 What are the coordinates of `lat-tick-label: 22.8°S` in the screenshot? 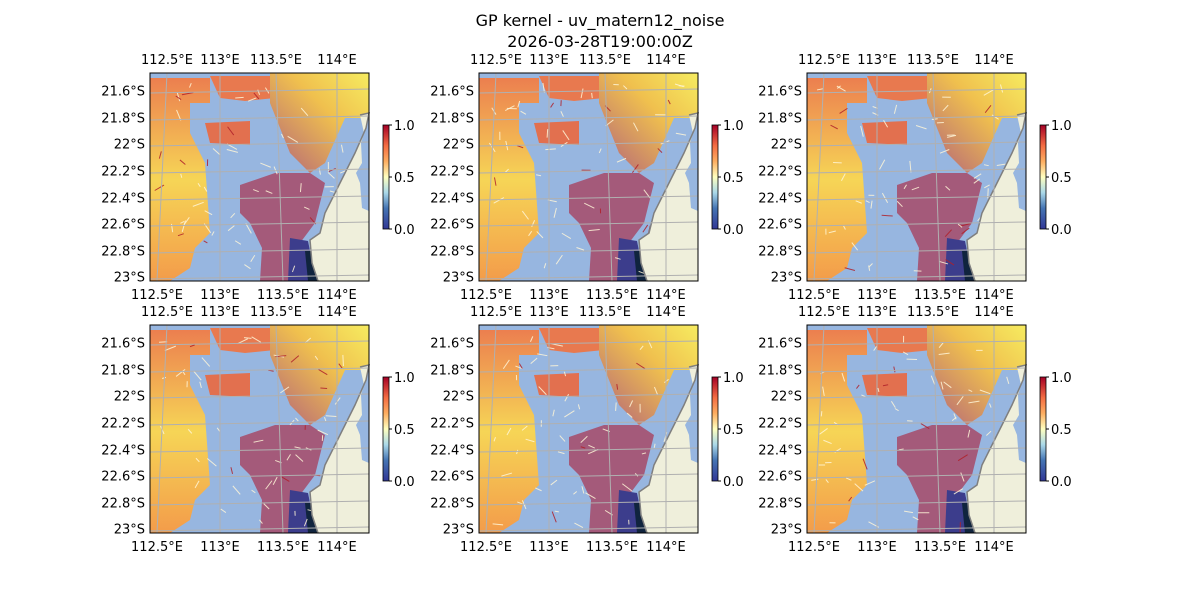 It's located at (123, 504).